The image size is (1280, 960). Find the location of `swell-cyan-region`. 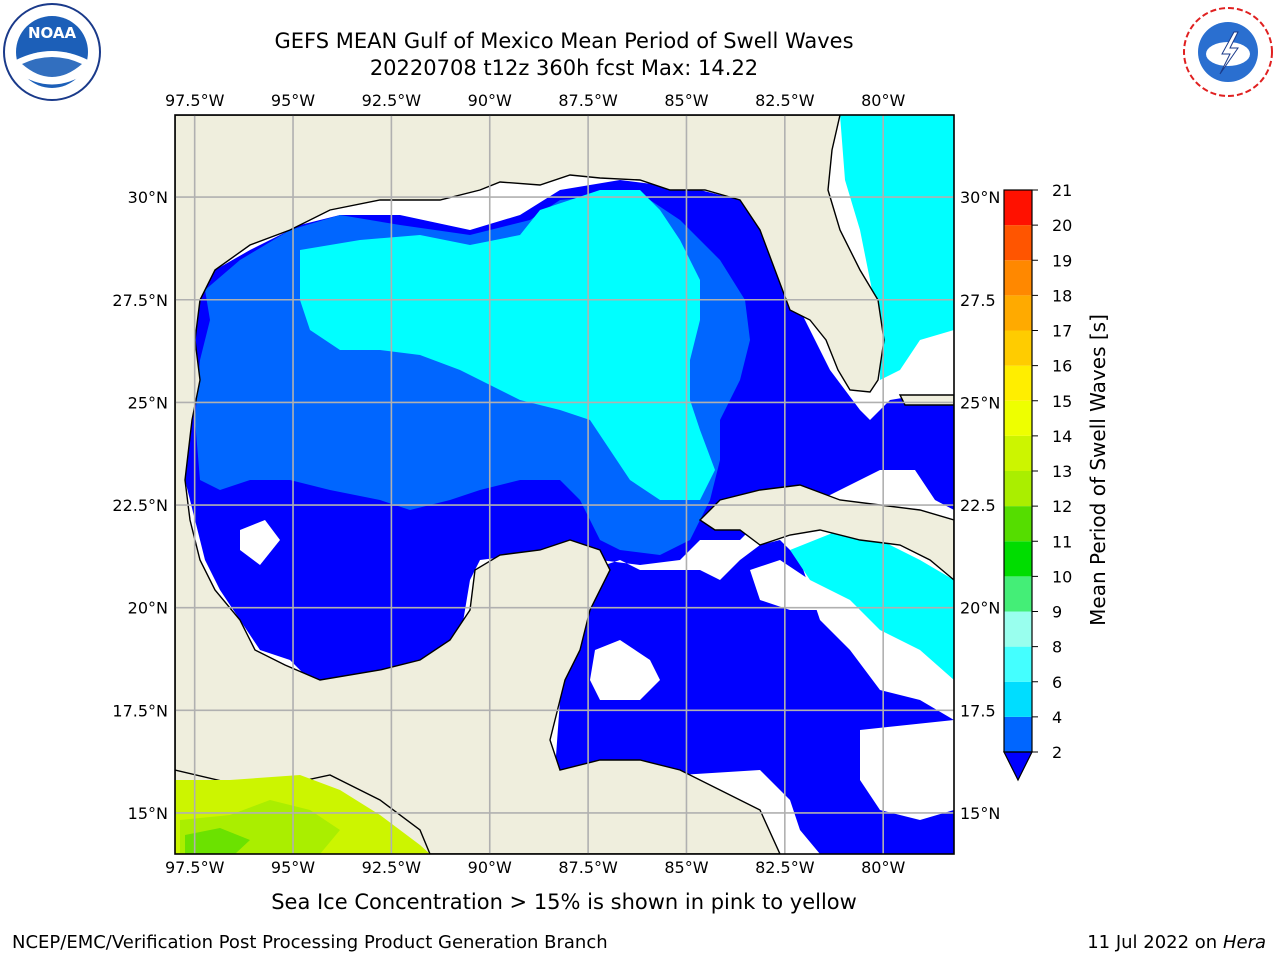

swell-cyan-region is located at coordinates (507, 345).